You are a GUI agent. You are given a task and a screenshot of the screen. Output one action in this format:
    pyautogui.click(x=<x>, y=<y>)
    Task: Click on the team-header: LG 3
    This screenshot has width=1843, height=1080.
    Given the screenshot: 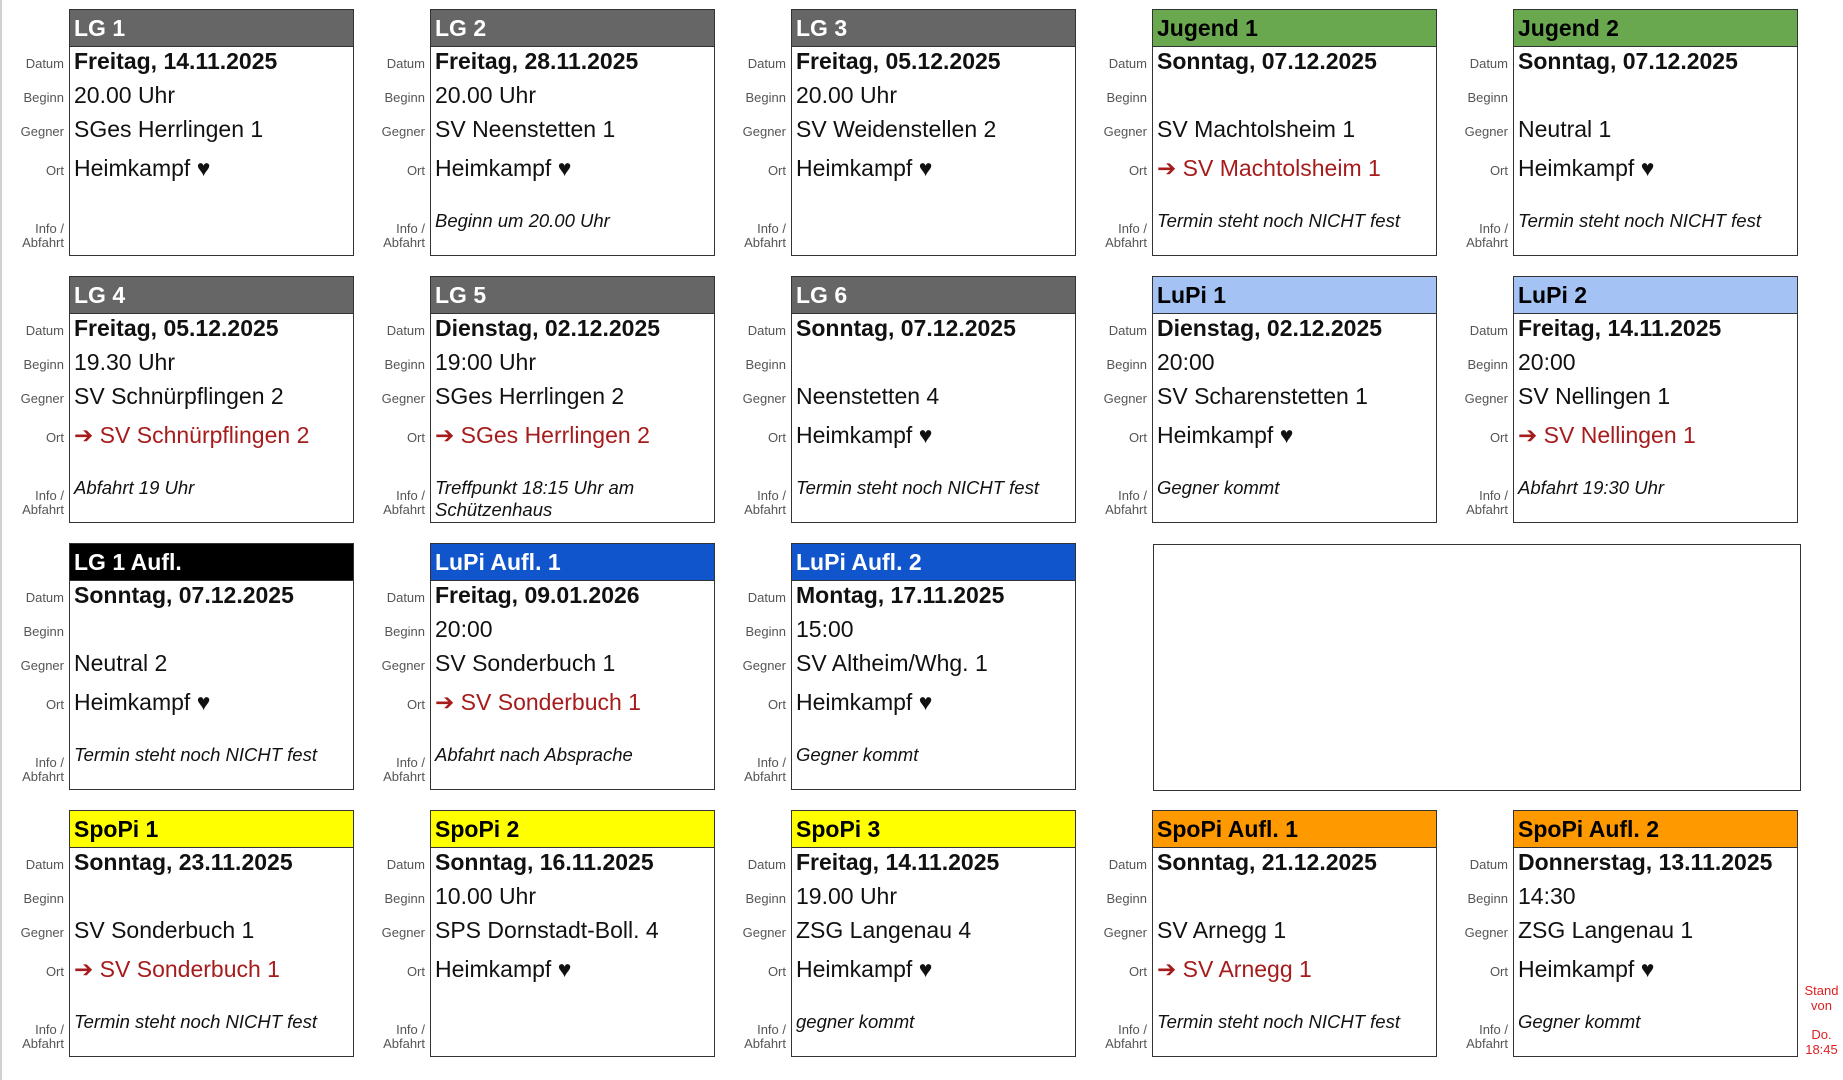 What is the action you would take?
    pyautogui.click(x=933, y=28)
    